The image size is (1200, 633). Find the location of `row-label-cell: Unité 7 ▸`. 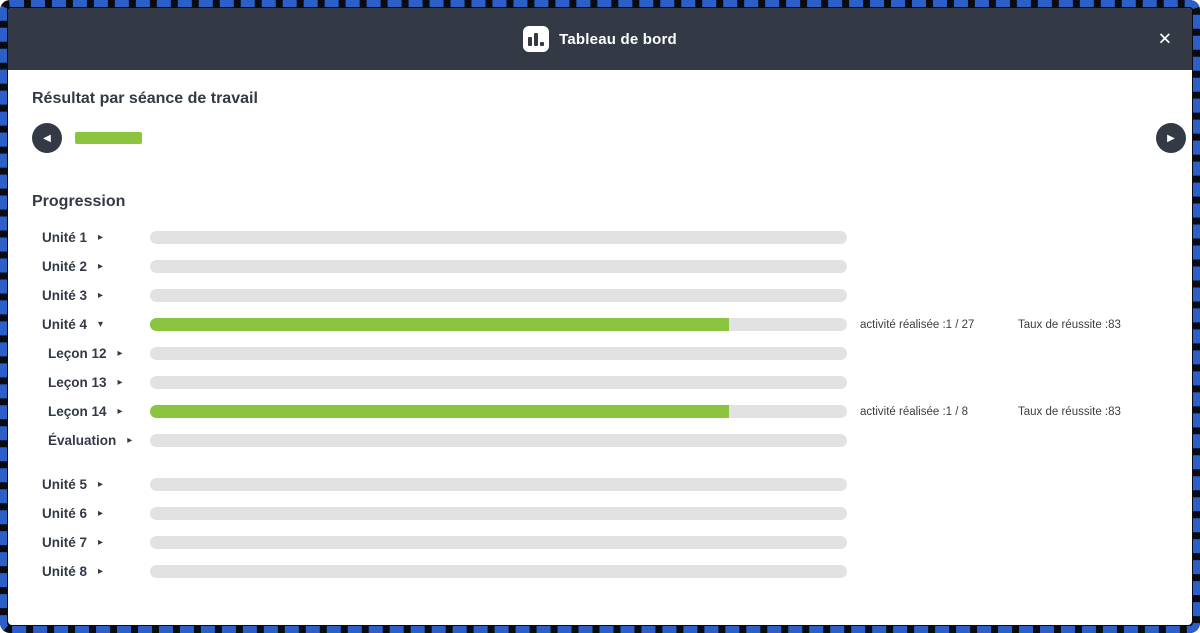

row-label-cell: Unité 7 ▸ is located at coordinates (87, 542).